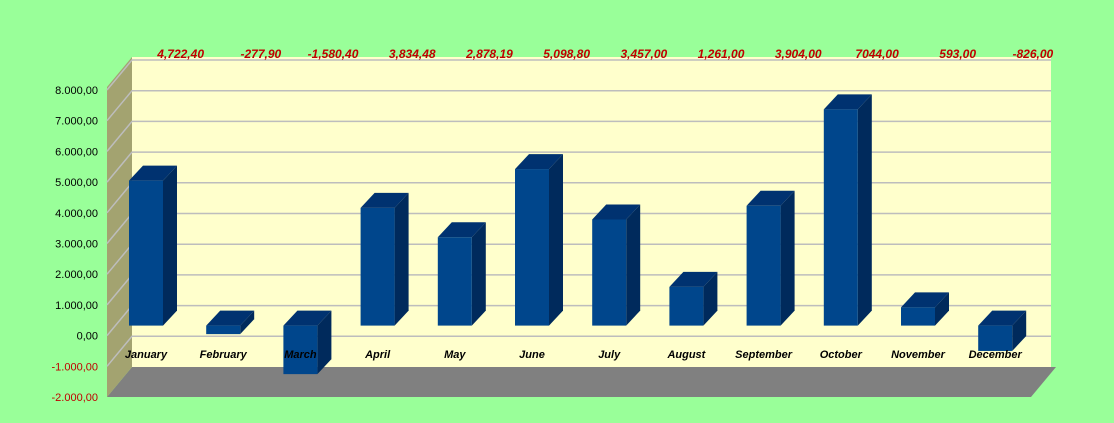 The height and width of the screenshot is (423, 1114). Describe the element at coordinates (532, 355) in the screenshot. I see `category-label: June` at that location.